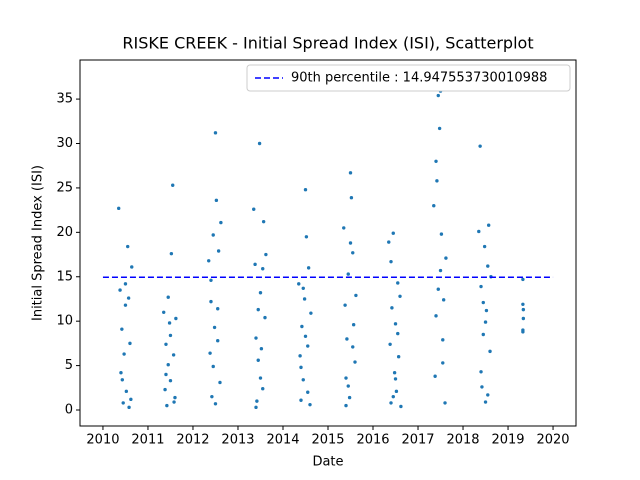 Image resolution: width=640 pixels, height=480 pixels. Describe the element at coordinates (64, 232) in the screenshot. I see `y-tick-label: 20` at that location.